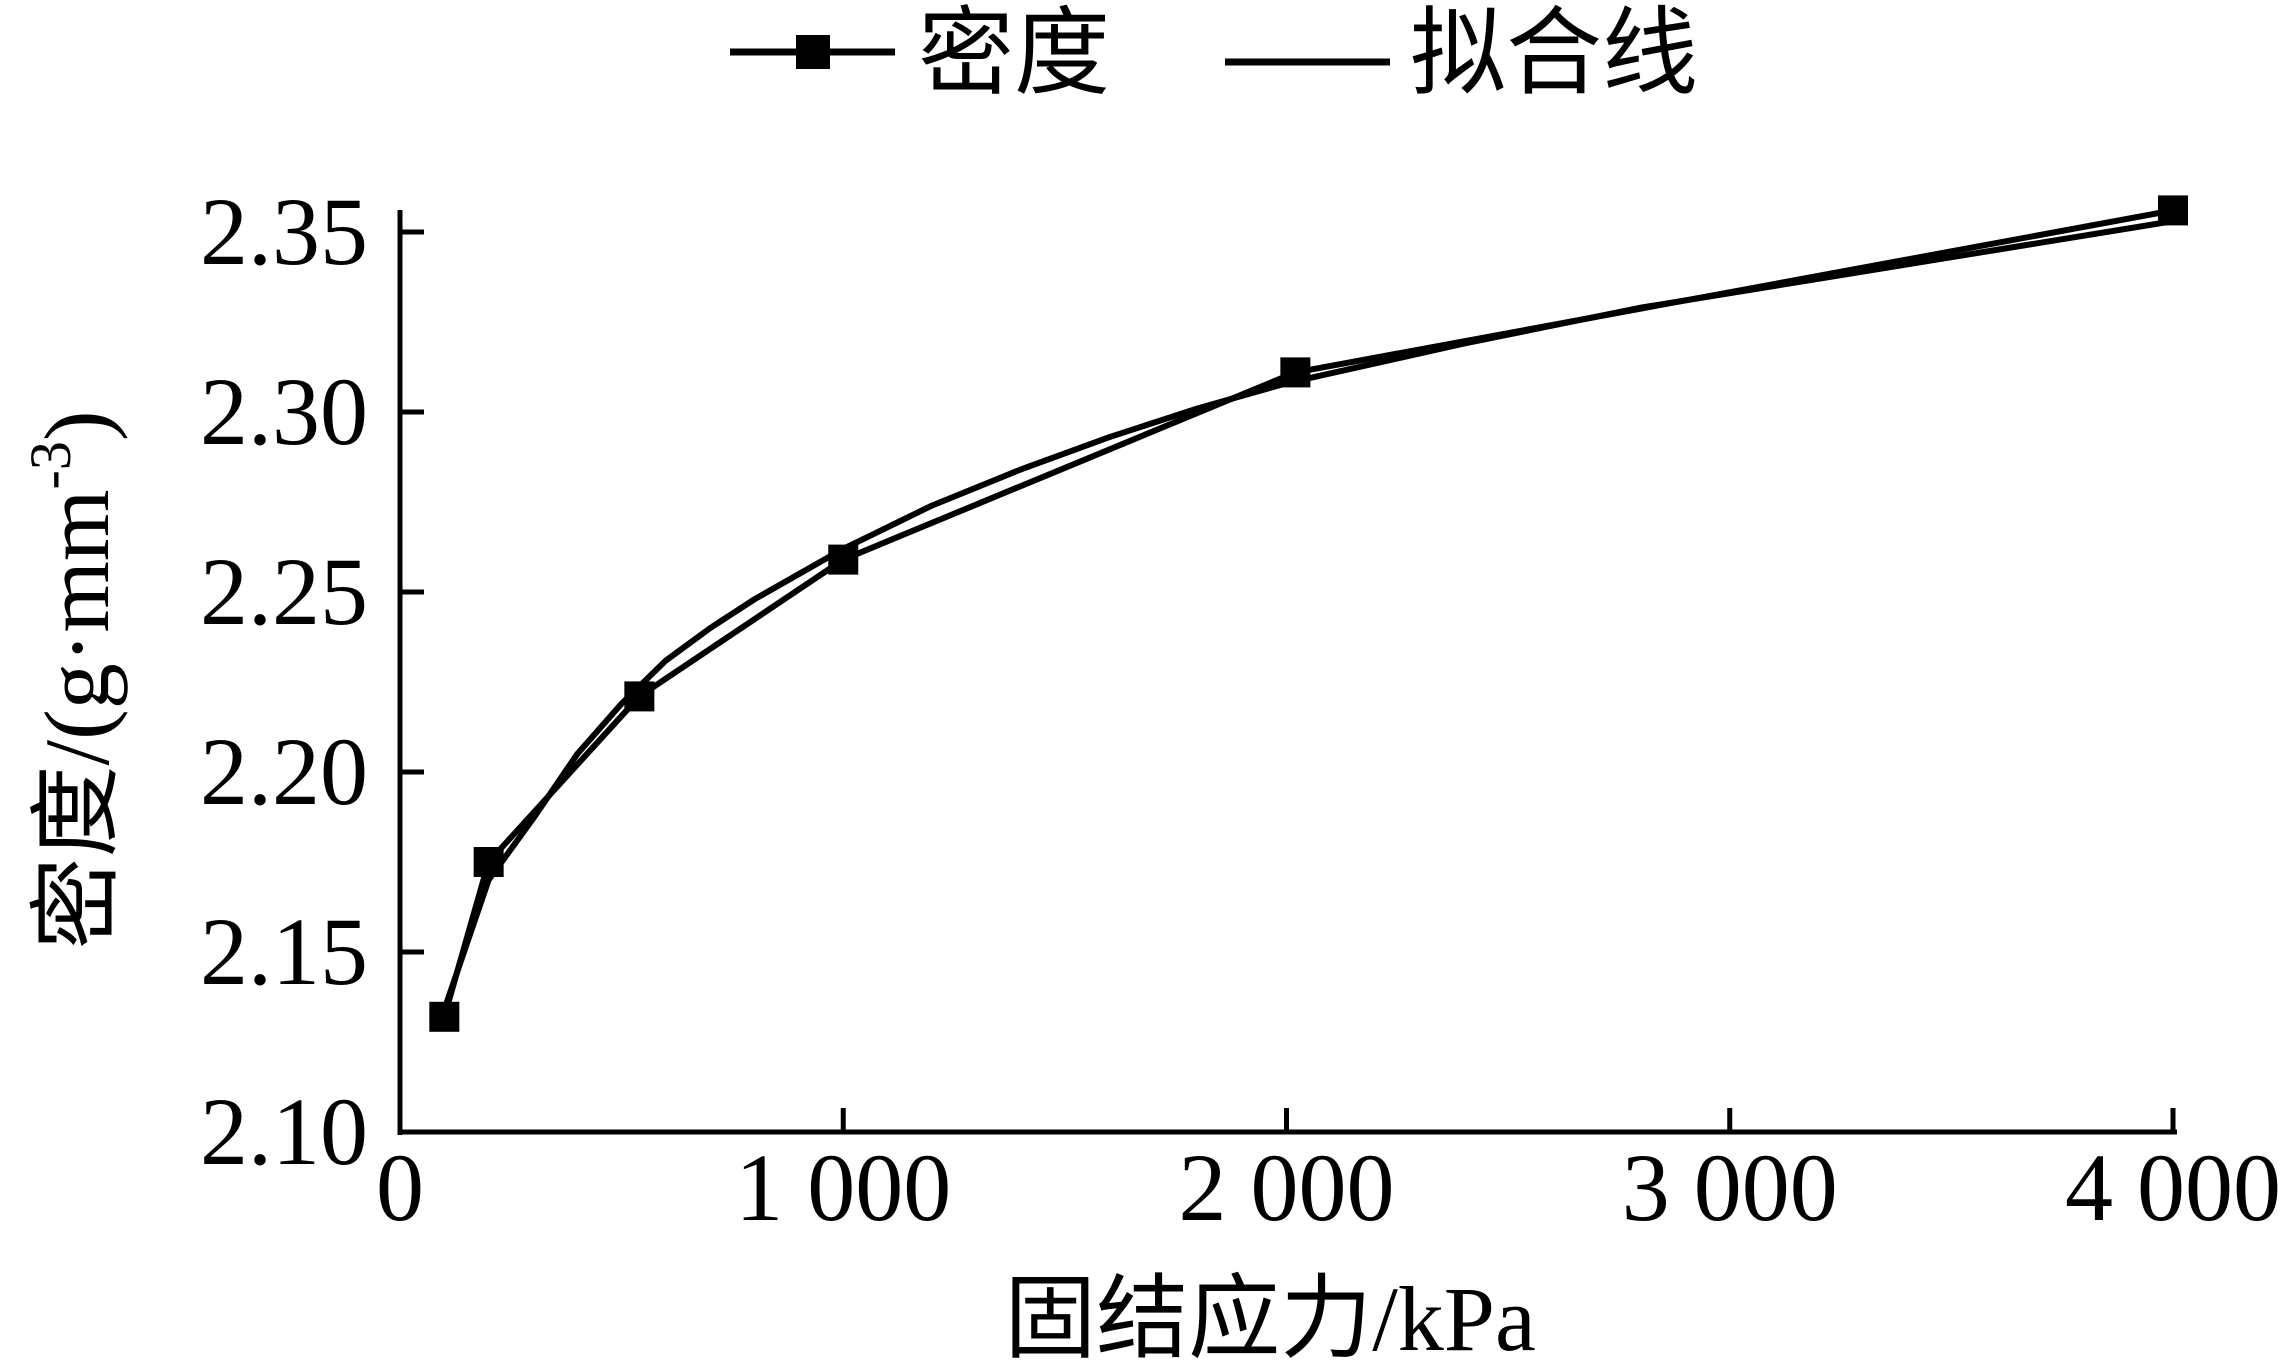  What do you see at coordinates (77, 426) in the screenshot?
I see `y-axis-title-close: )` at bounding box center [77, 426].